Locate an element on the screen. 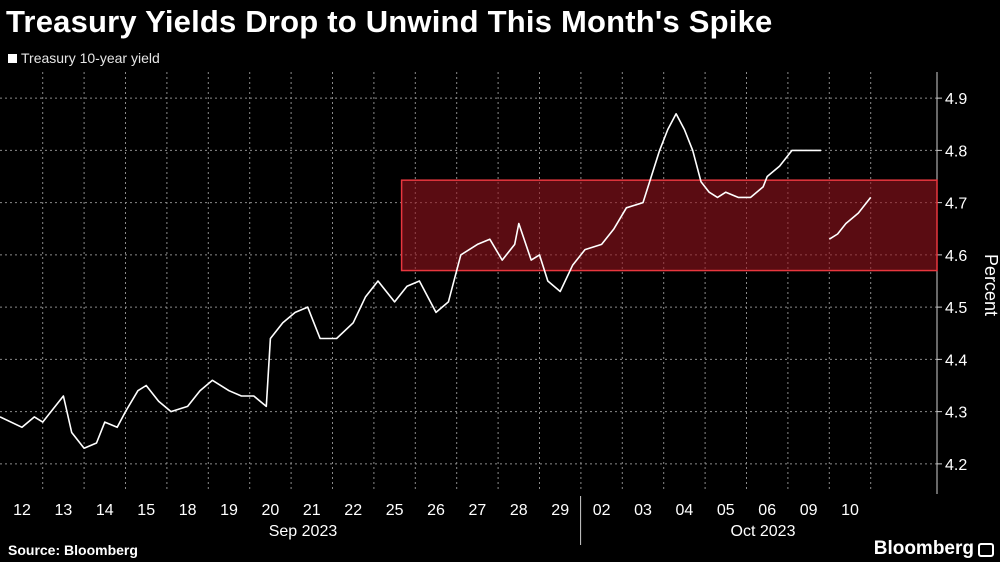 This screenshot has width=1000, height=562. legend: Treasury 10-year yield is located at coordinates (84, 58).